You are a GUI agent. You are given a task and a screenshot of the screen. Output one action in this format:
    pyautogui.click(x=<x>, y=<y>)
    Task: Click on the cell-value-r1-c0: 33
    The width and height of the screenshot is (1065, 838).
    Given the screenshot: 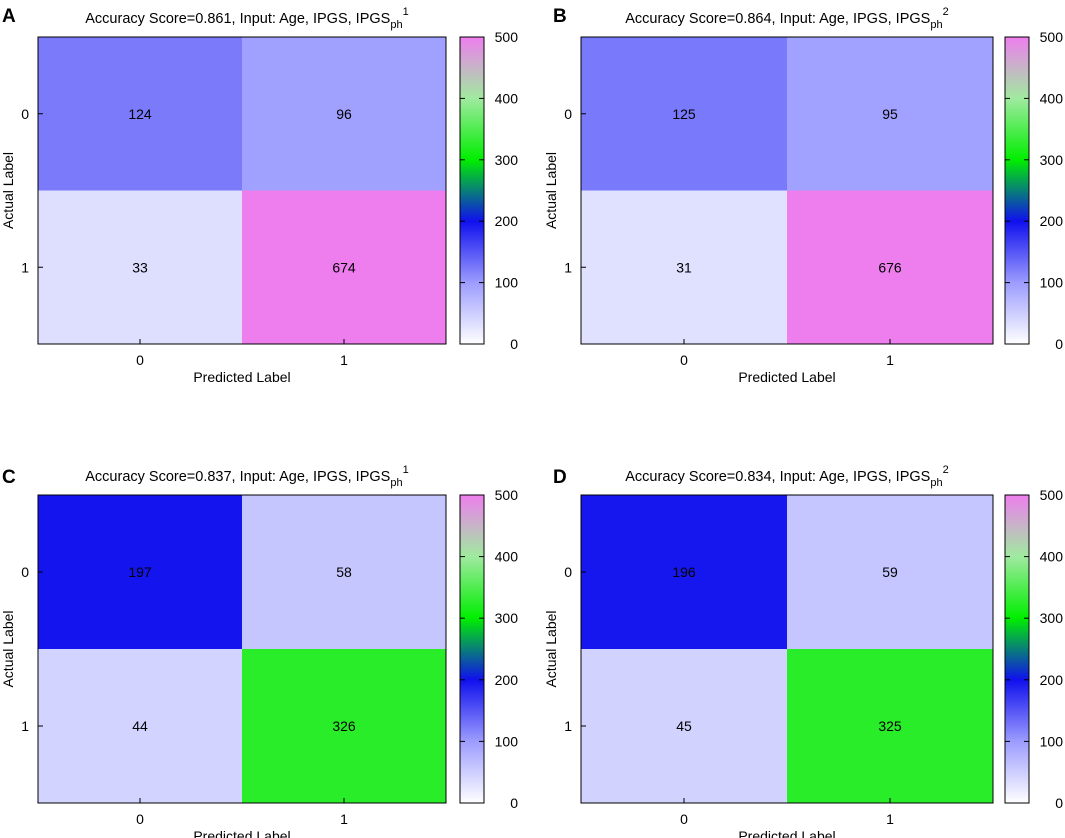 What is the action you would take?
    pyautogui.click(x=140, y=267)
    